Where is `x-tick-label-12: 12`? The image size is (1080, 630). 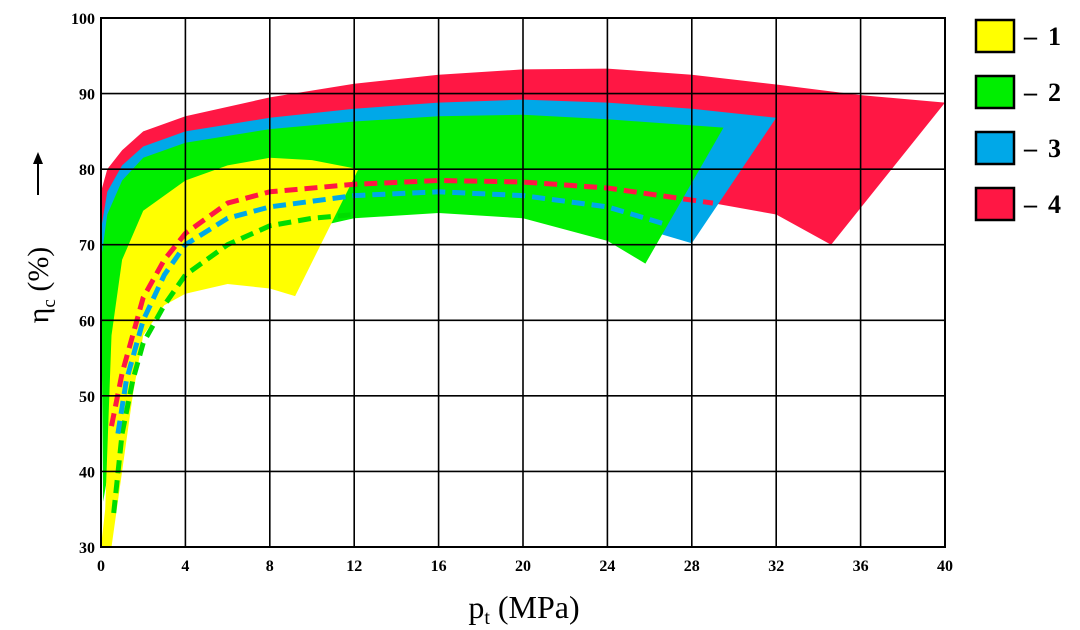
x-tick-label-12: 12 is located at coordinates (354, 566).